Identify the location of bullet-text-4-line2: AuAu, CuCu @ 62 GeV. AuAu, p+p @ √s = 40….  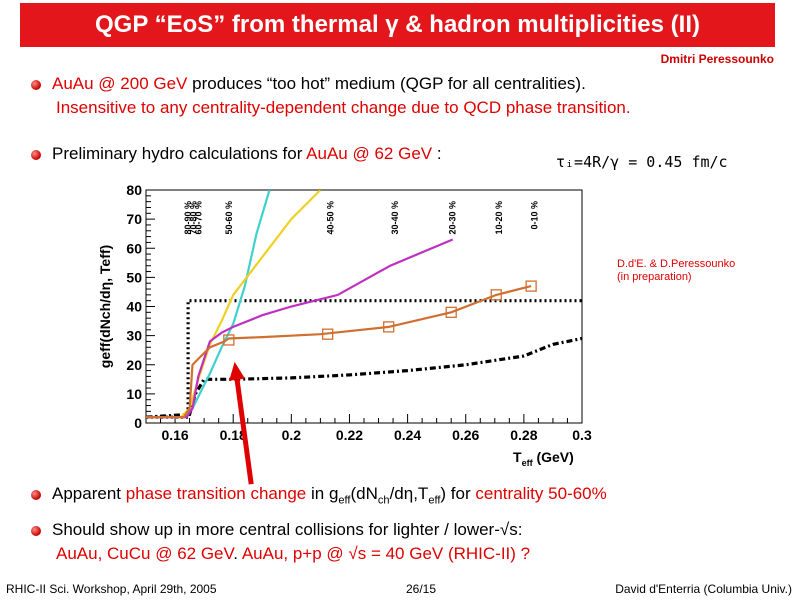
(293, 554).